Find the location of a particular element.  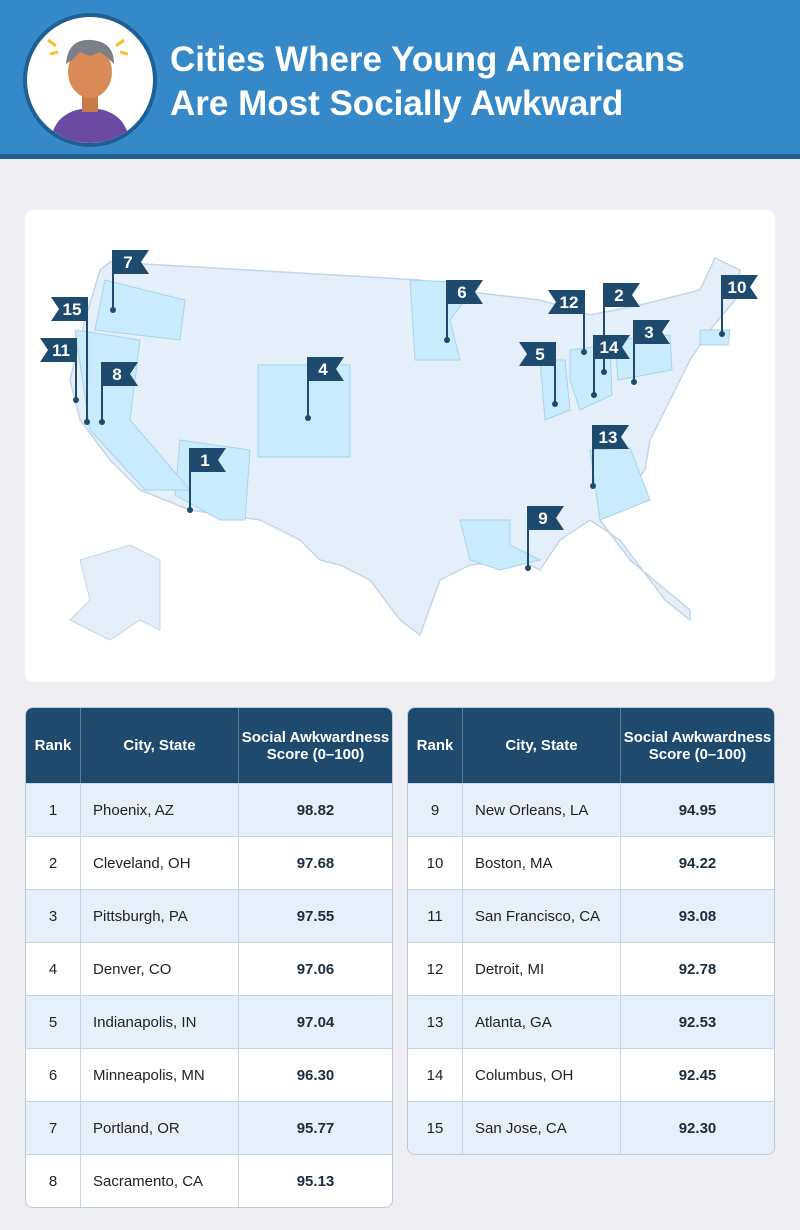

table-row: 13 Atlanta, GA 92.53 is located at coordinates (591, 1021).